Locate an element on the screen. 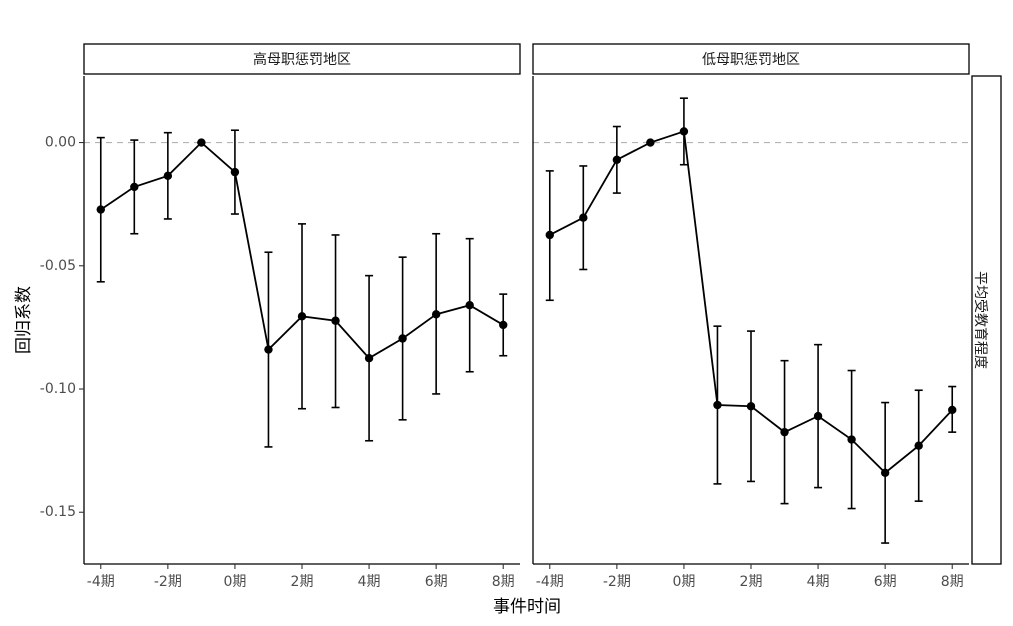 This screenshot has width=1013, height=626. y-tick-label: -0.15 is located at coordinates (58, 512).